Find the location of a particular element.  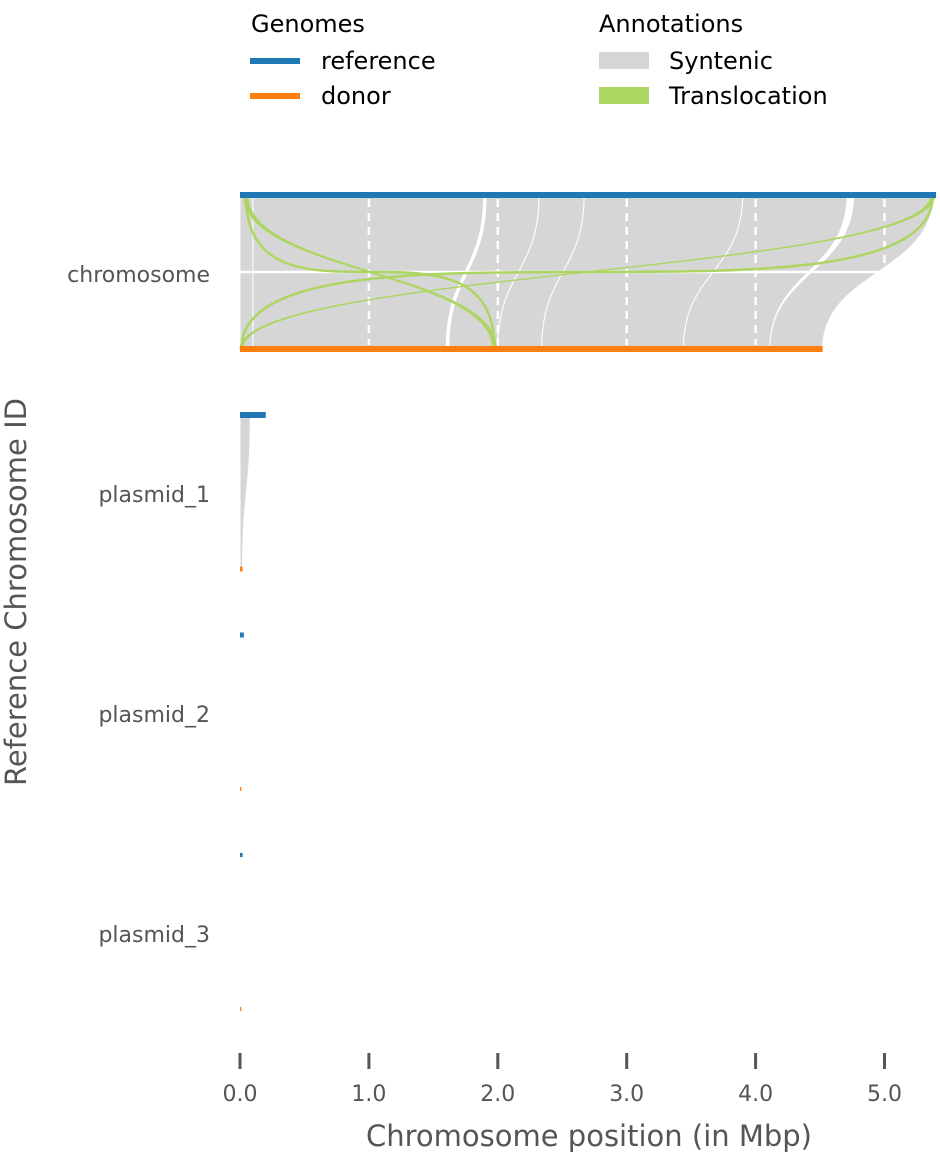

x-tick-label: 1.0 is located at coordinates (368, 1094).